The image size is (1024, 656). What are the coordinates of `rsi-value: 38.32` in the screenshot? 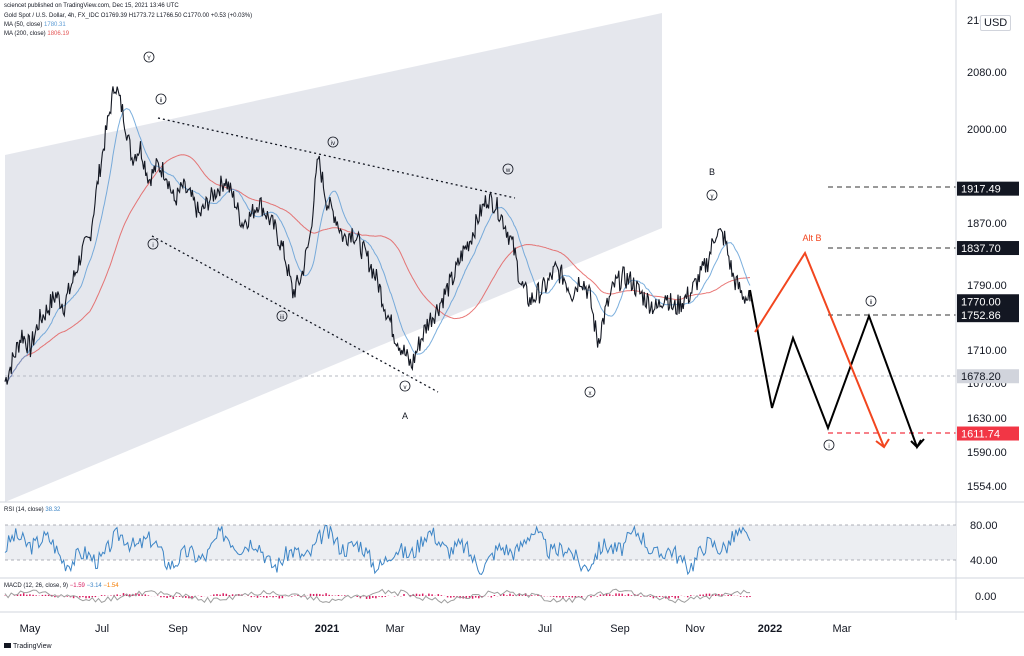 It's located at (53, 510).